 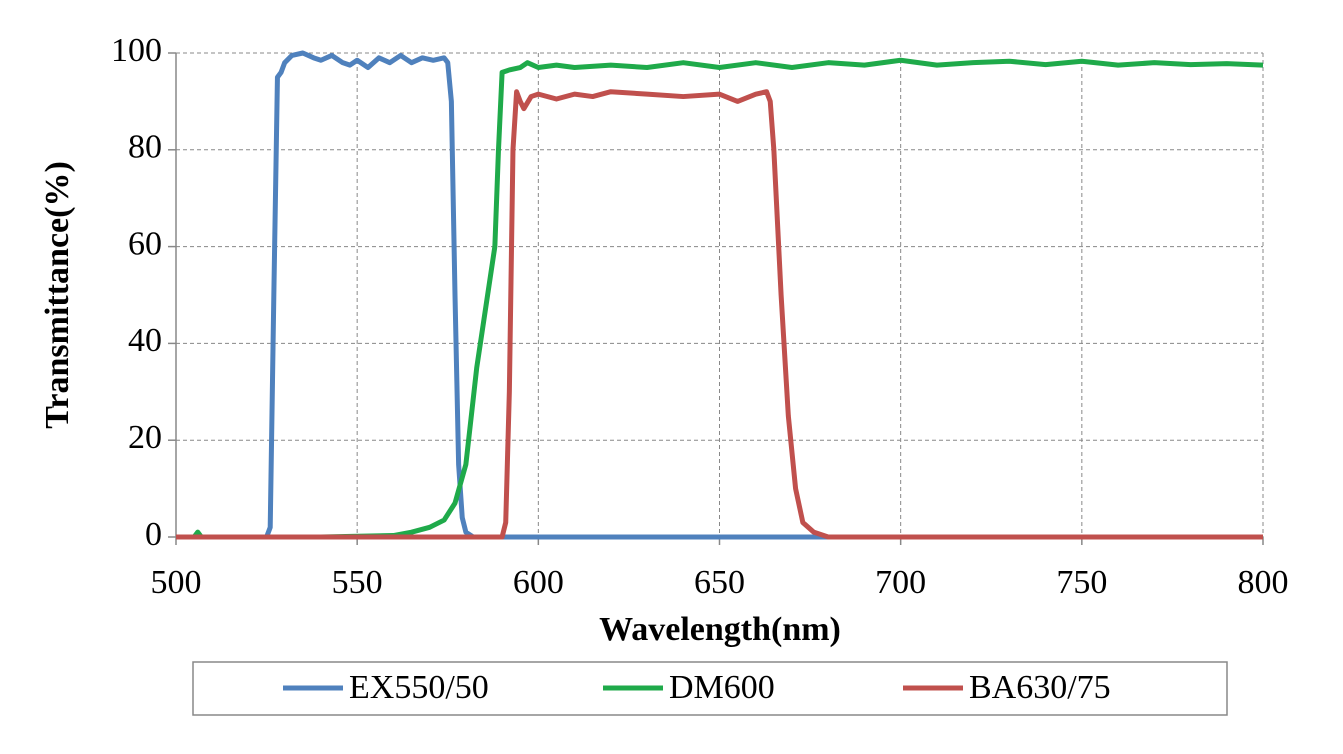 I want to click on x-axis-title: Wavelength(nm), so click(x=720, y=629).